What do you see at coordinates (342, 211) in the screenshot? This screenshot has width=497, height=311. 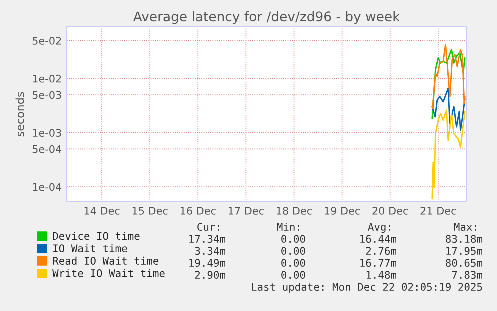 I see `x-tick-label: 19 Dec` at bounding box center [342, 211].